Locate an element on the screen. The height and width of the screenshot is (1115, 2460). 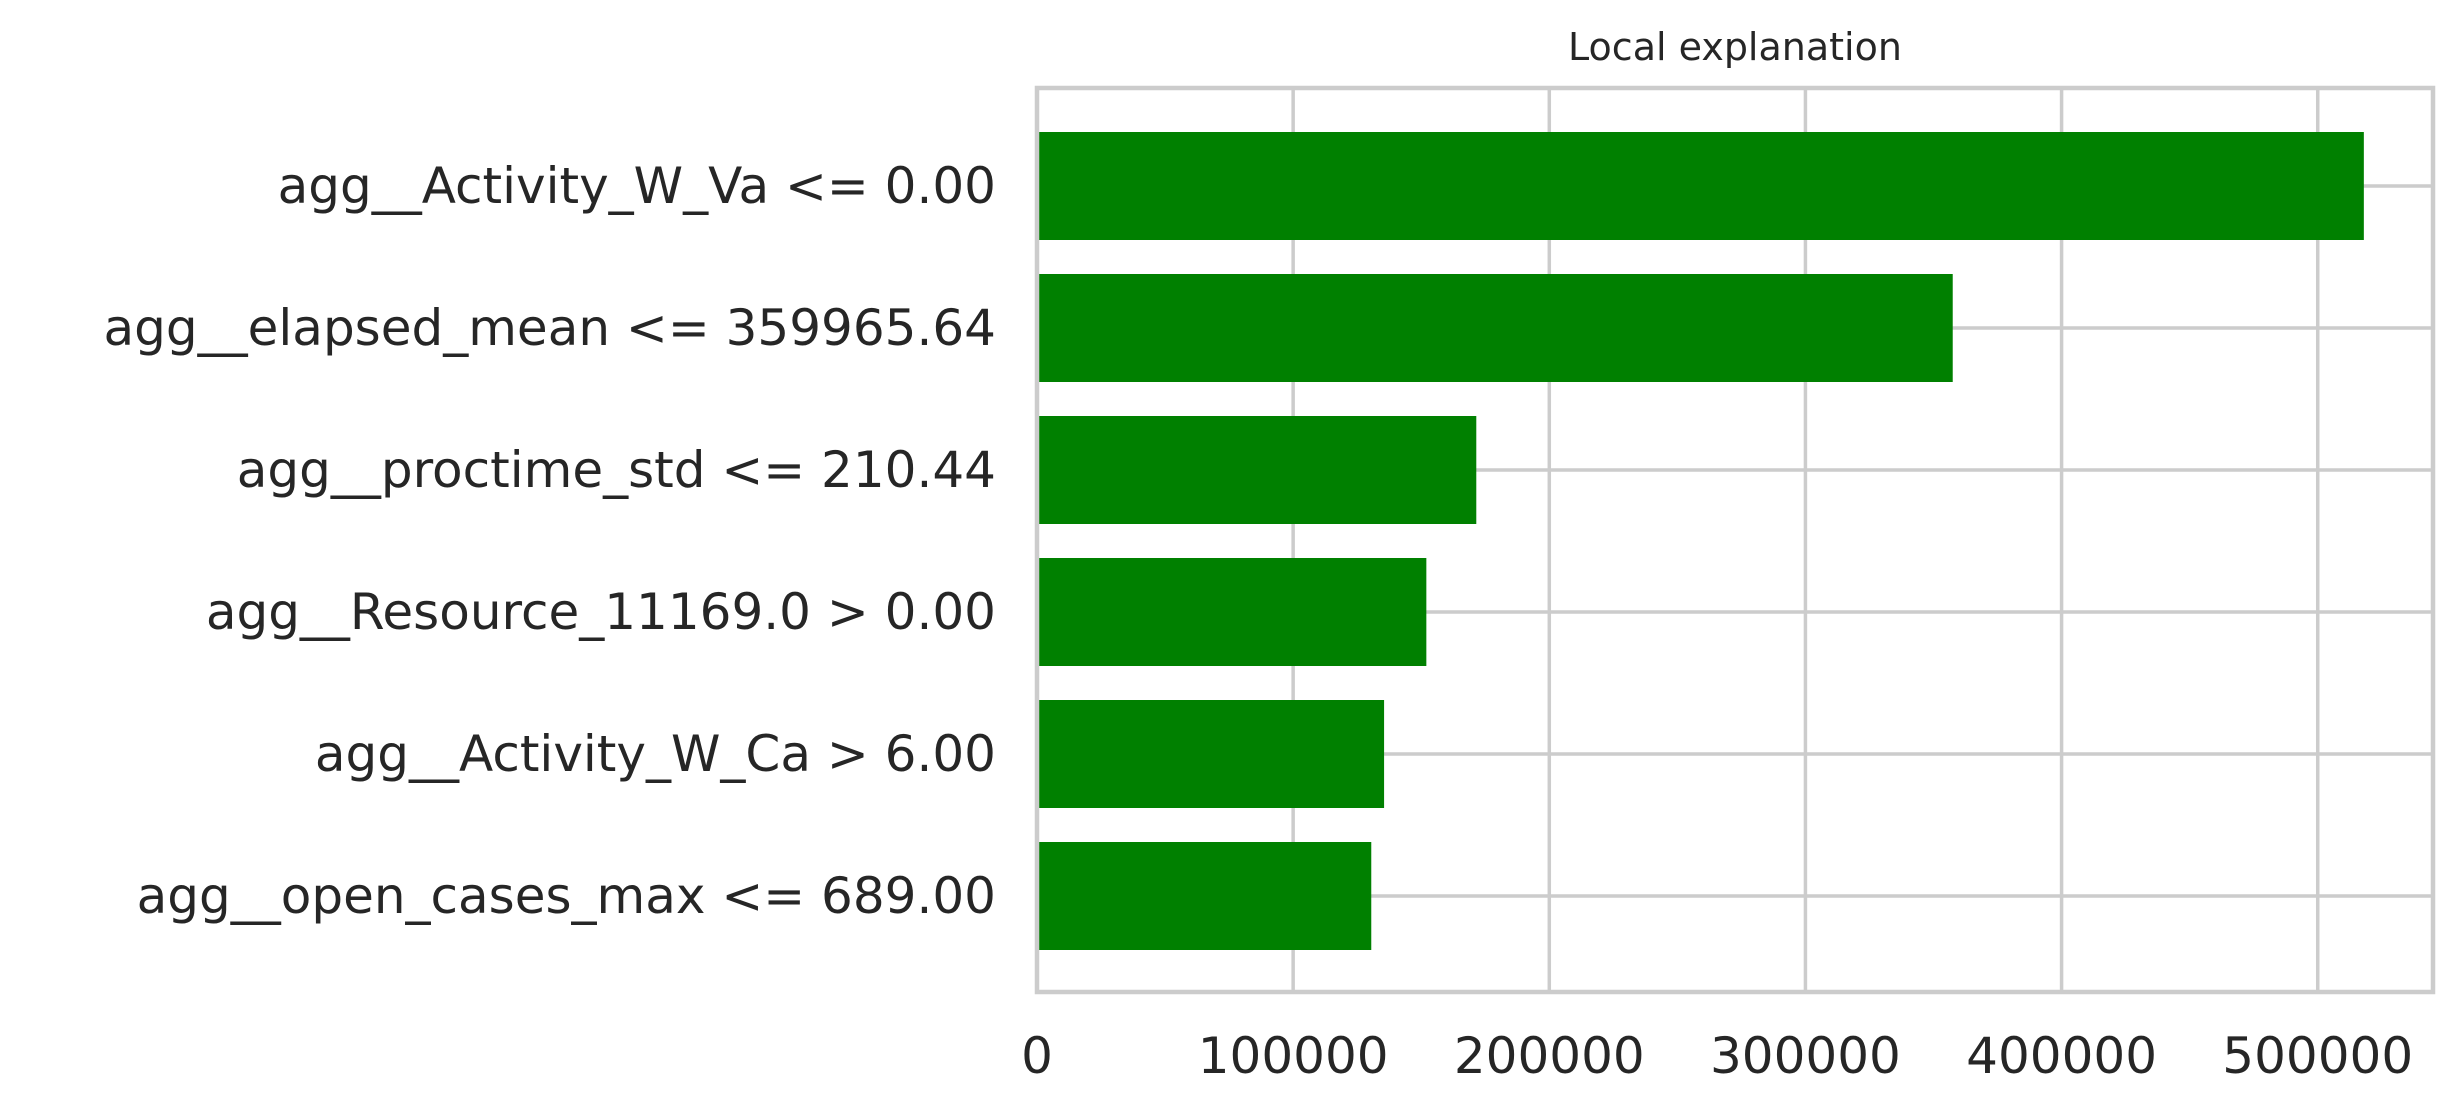
x-tick-labels: 0 100000 200000 300000 400000 500000 is located at coordinates (1717, 1056).